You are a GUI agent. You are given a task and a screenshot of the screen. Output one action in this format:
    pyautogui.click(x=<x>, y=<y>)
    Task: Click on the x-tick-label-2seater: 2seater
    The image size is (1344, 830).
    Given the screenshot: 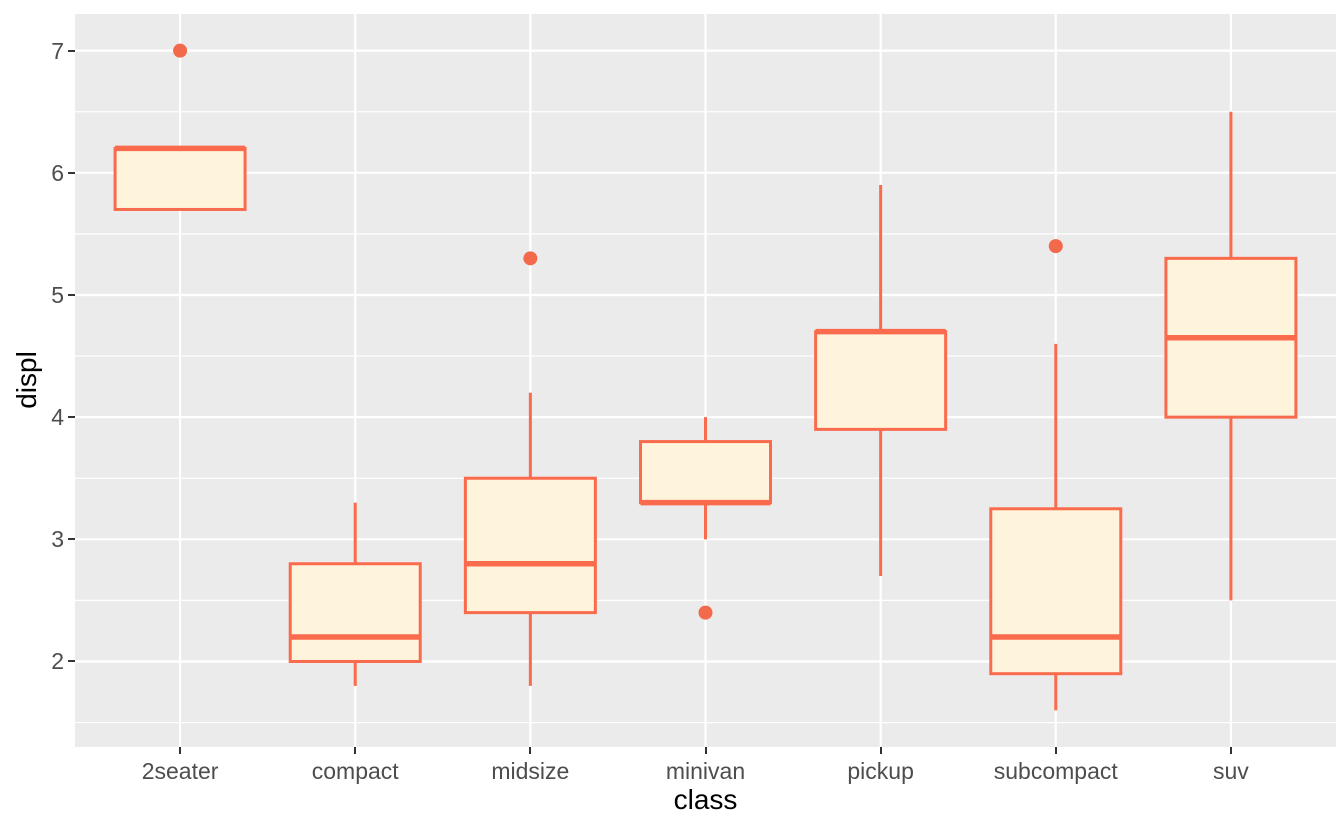 What is the action you would take?
    pyautogui.click(x=180, y=771)
    